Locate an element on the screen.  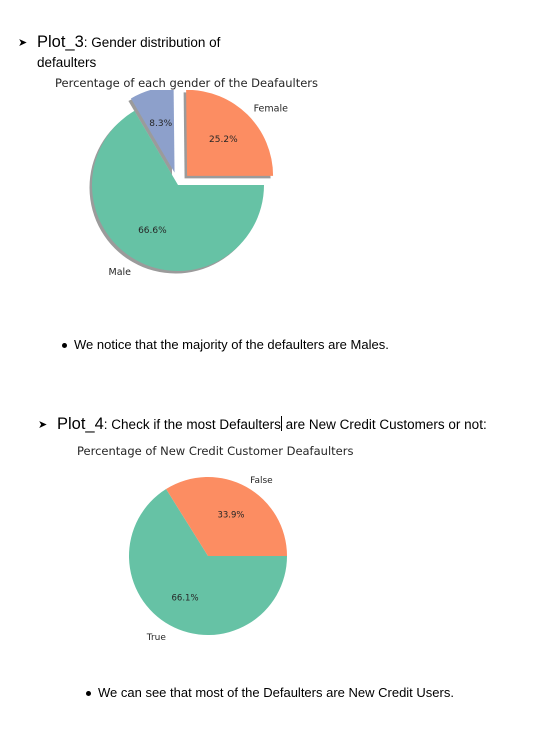
pie-value-label: 25.2% is located at coordinates (223, 140).